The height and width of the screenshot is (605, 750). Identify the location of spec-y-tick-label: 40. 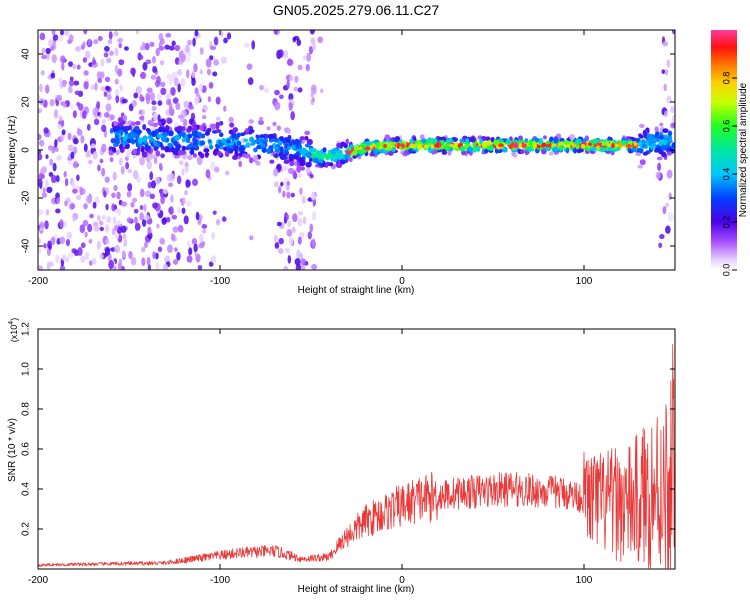
(26, 54).